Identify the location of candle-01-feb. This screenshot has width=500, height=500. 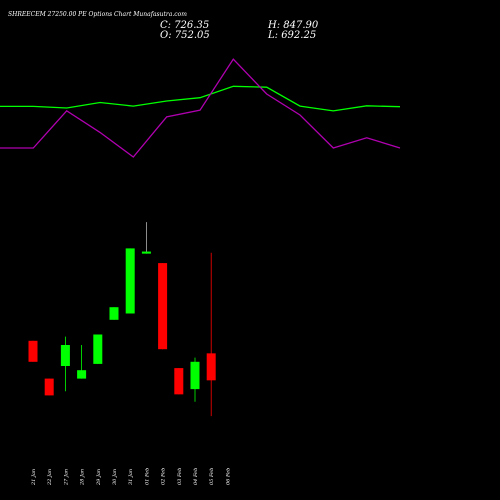
(146, 238).